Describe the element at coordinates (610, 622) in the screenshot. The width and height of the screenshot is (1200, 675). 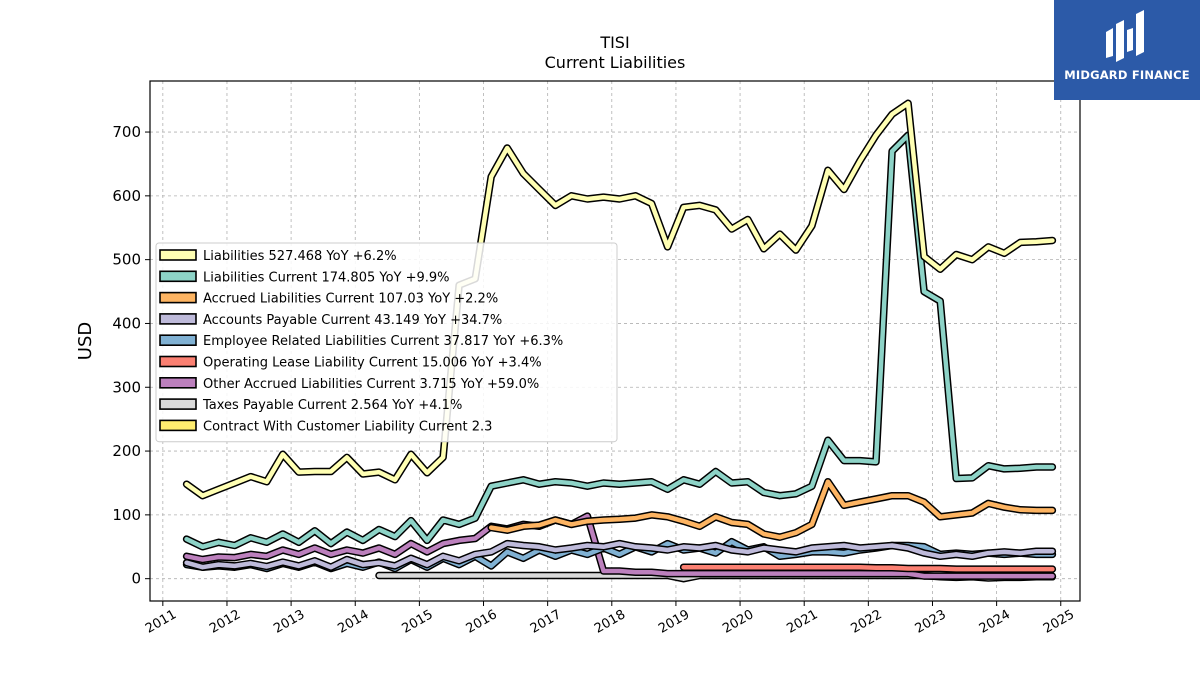
I see `x-tick-label: 2018` at that location.